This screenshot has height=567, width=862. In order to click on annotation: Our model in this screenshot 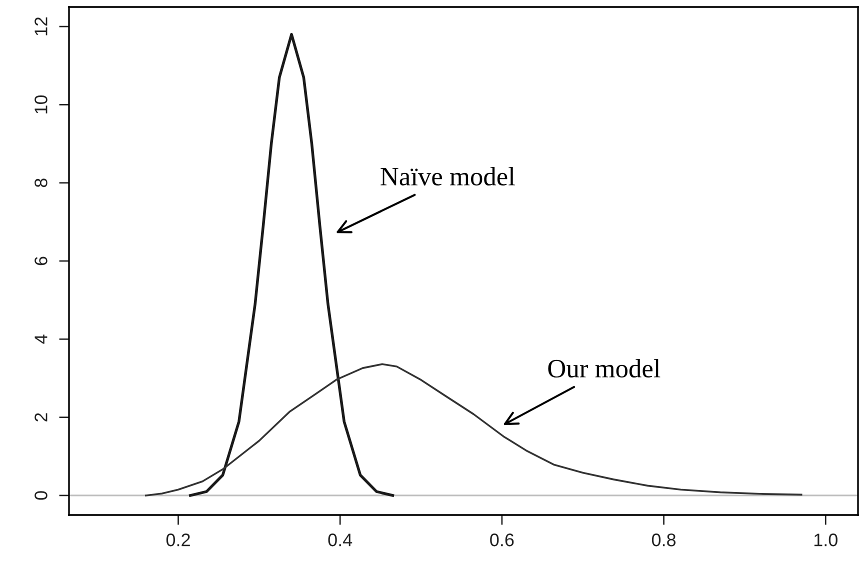, I will do `click(604, 368)`.